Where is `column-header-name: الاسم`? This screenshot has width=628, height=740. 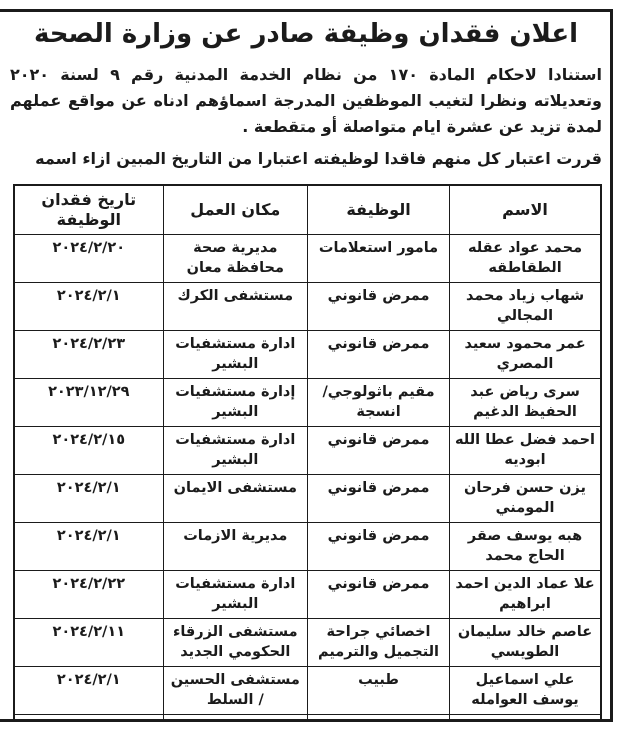
column-header-name: الاسم is located at coordinates (525, 209).